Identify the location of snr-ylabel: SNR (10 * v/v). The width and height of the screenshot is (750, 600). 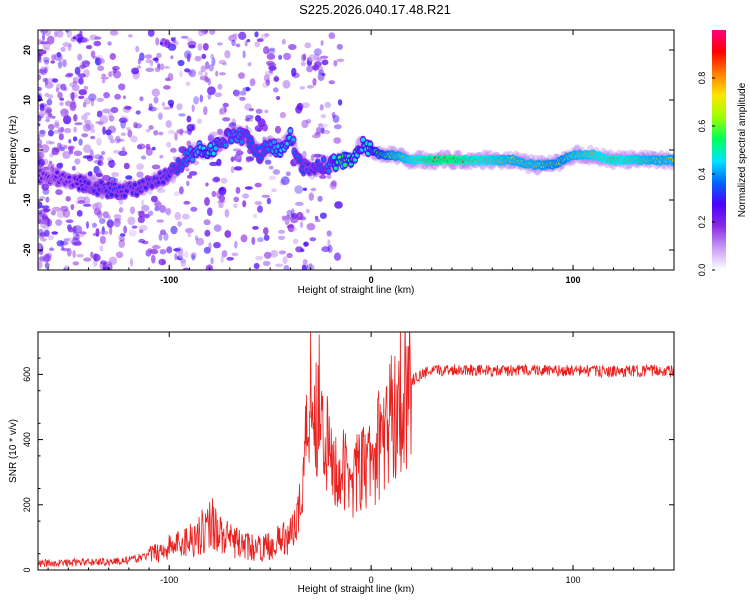
(13, 451).